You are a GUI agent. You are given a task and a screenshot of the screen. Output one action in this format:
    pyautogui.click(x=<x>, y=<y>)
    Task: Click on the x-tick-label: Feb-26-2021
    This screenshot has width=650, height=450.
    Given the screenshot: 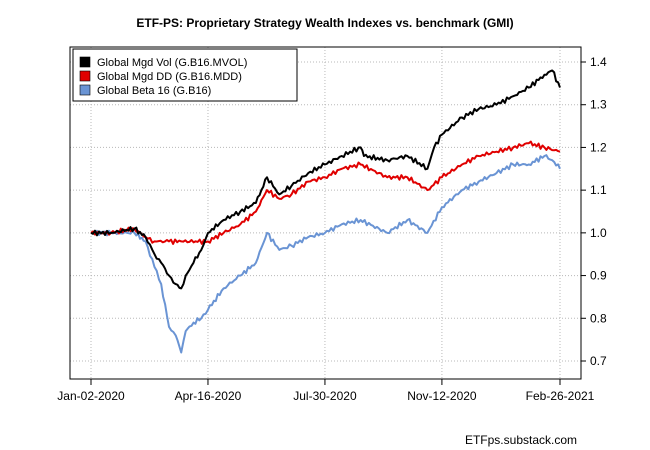 What is the action you would take?
    pyautogui.click(x=560, y=396)
    